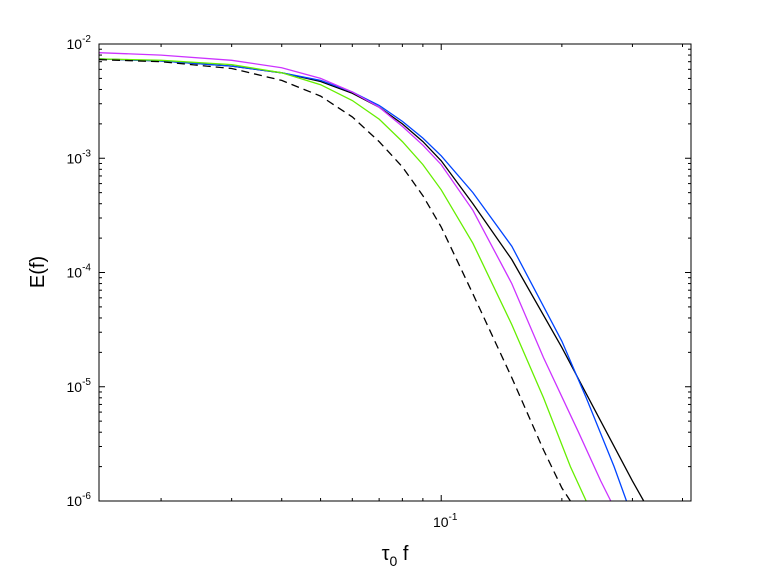 This screenshot has width=763, height=573. What do you see at coordinates (79, 500) in the screenshot?
I see `y-tick-label-1: 10⁻⁶` at bounding box center [79, 500].